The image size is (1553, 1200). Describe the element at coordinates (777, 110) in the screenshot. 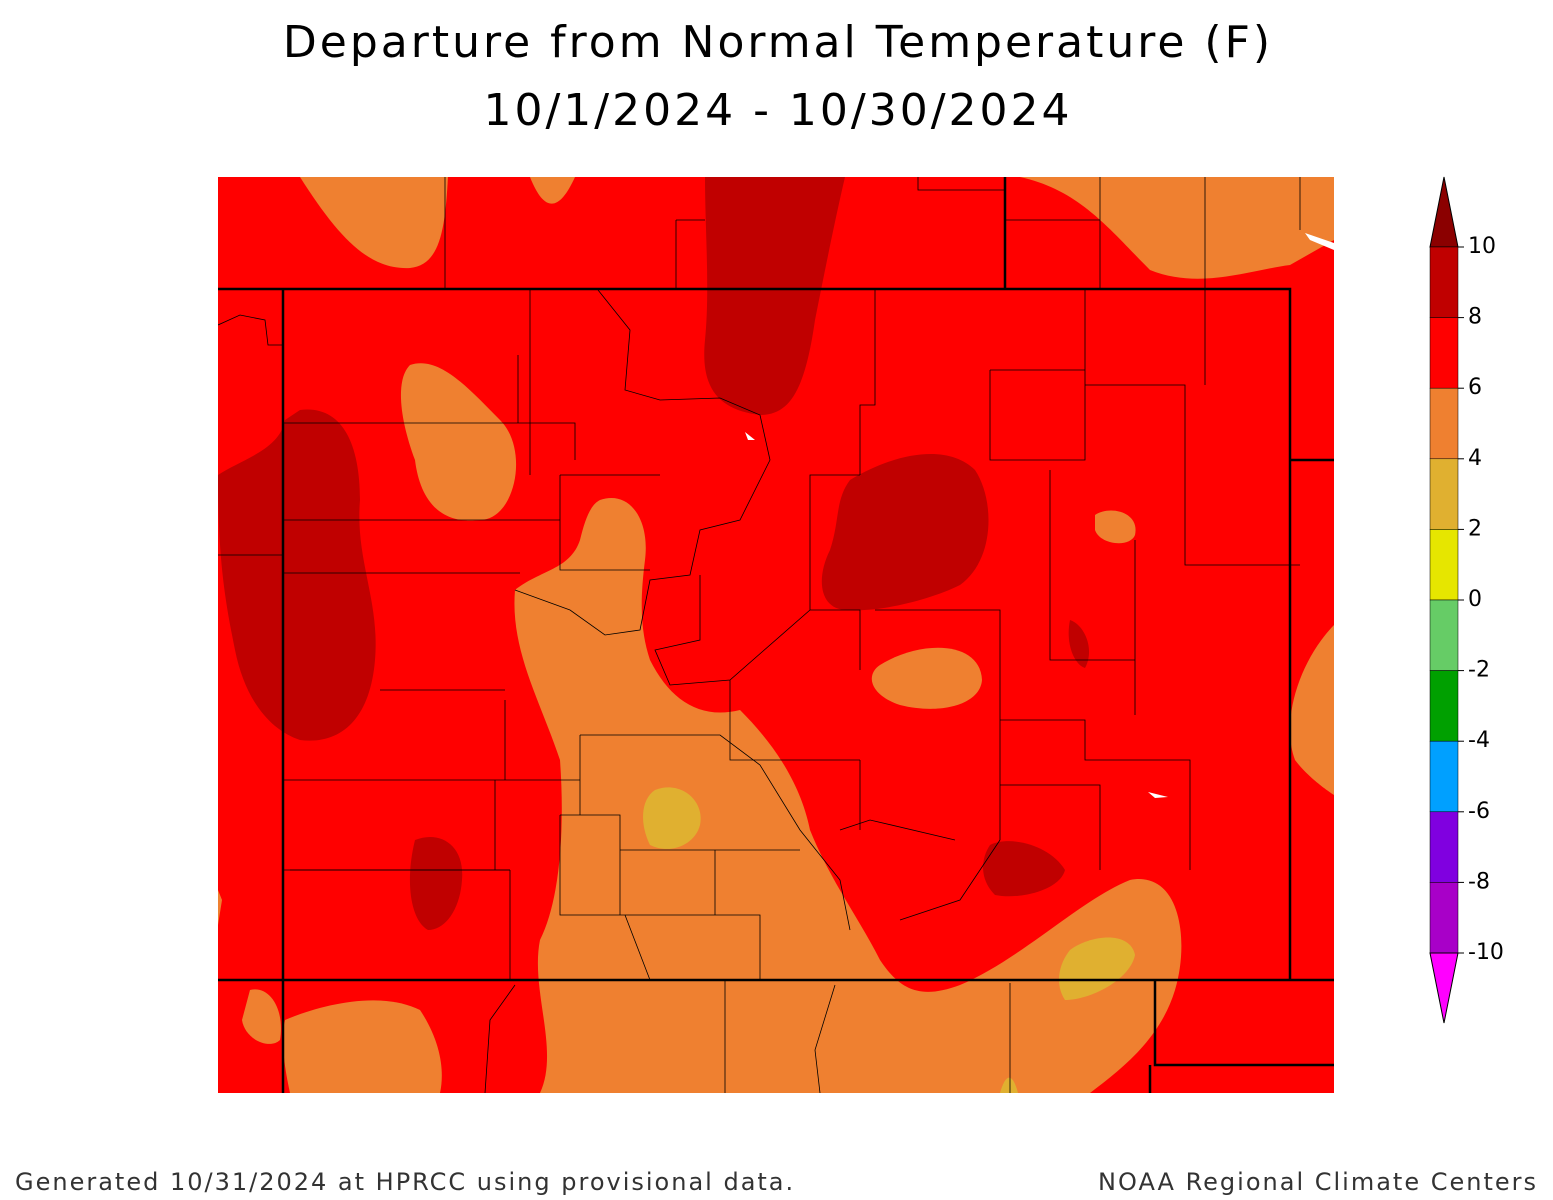

I see `map-subtitle: 10/1/2024 - 10/30/2024` at that location.